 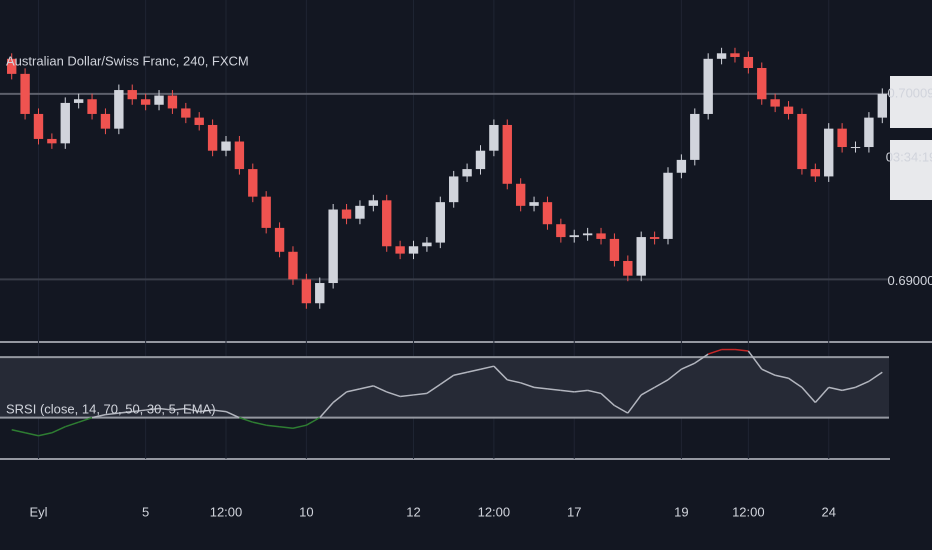 I want to click on x-tick-label: 24, so click(x=828, y=511).